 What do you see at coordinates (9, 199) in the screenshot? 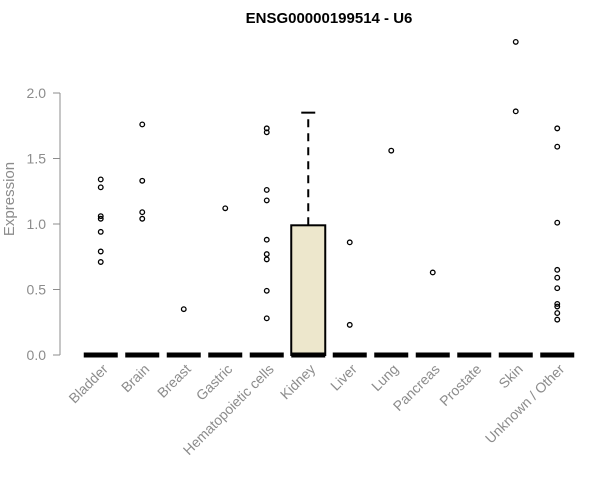
I see `y-axis-label: Expression` at bounding box center [9, 199].